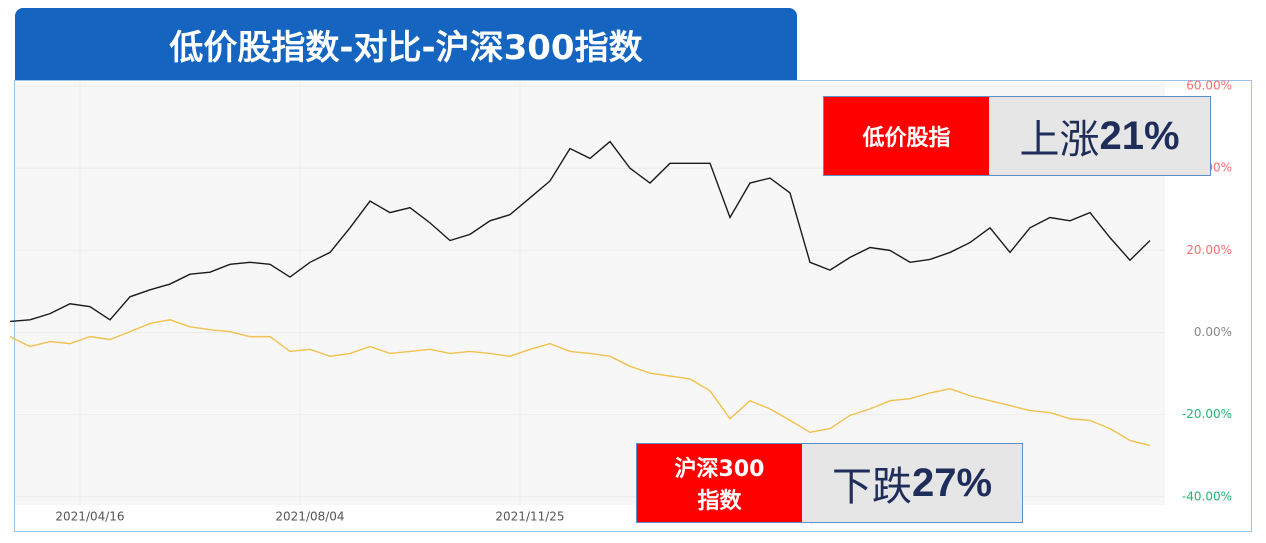  Describe the element at coordinates (719, 485) in the screenshot. I see `callout-label-text: 沪深300指数` at that location.